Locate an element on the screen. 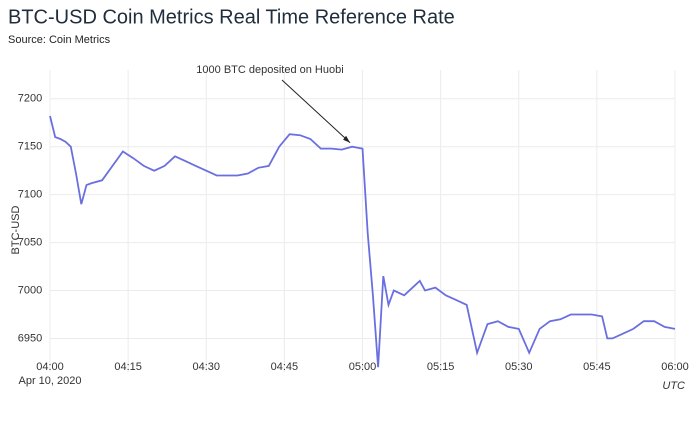 The height and width of the screenshot is (434, 700). x-tick-label: 05:15 is located at coordinates (441, 367).